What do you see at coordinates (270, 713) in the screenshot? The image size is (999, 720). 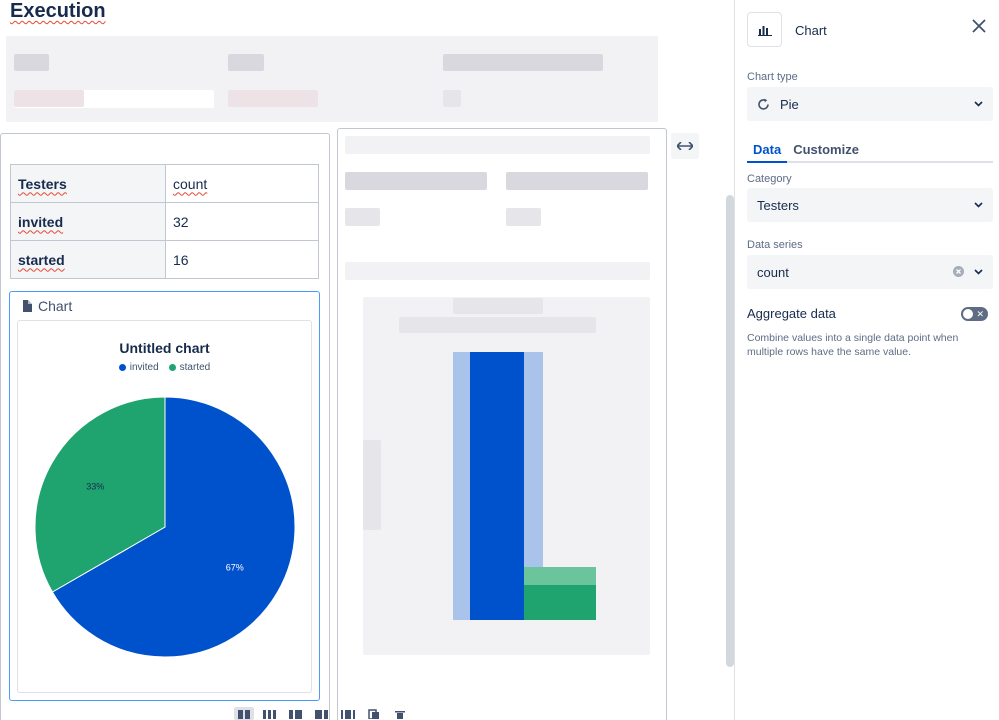 I see `layout-three-col-icon` at bounding box center [270, 713].